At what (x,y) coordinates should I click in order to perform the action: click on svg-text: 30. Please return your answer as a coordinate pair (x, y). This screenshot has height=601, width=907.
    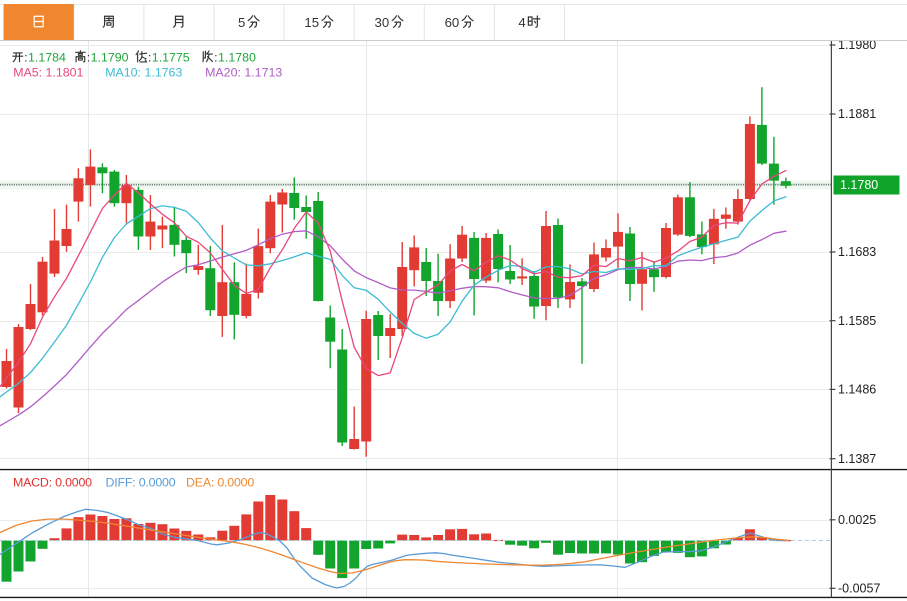
    Looking at the image, I should click on (382, 22).